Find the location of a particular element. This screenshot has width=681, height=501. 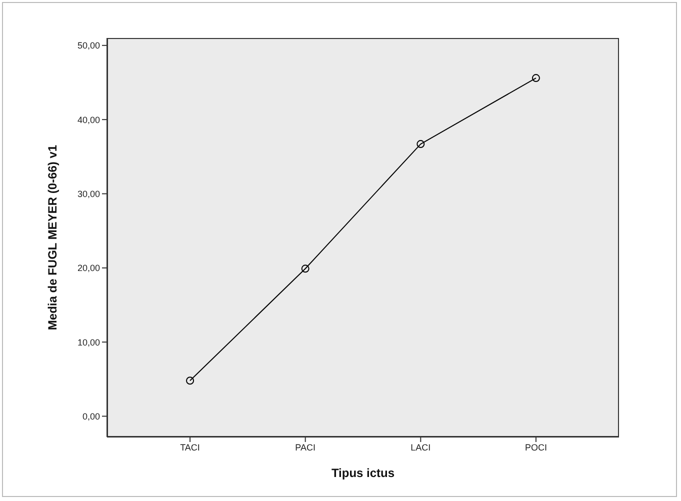

x-tick-label: LACI is located at coordinates (420, 447).